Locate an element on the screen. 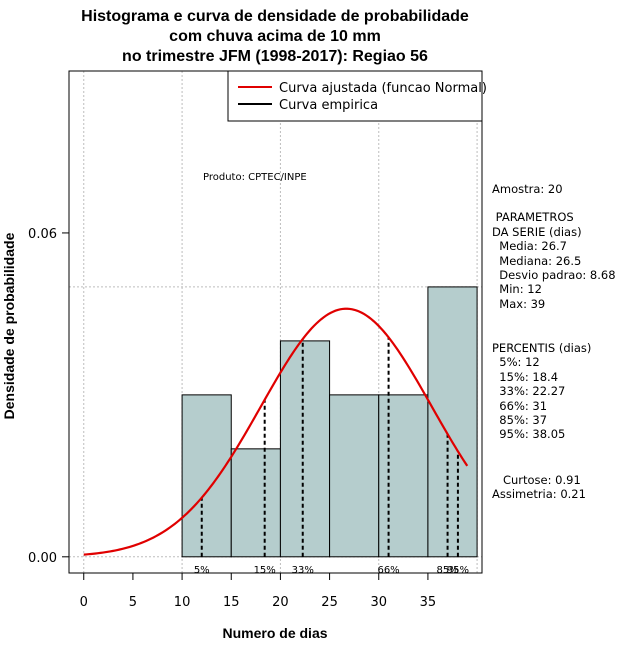 This screenshot has height=660, width=640. stat-max: Max: 39 is located at coordinates (518, 304).